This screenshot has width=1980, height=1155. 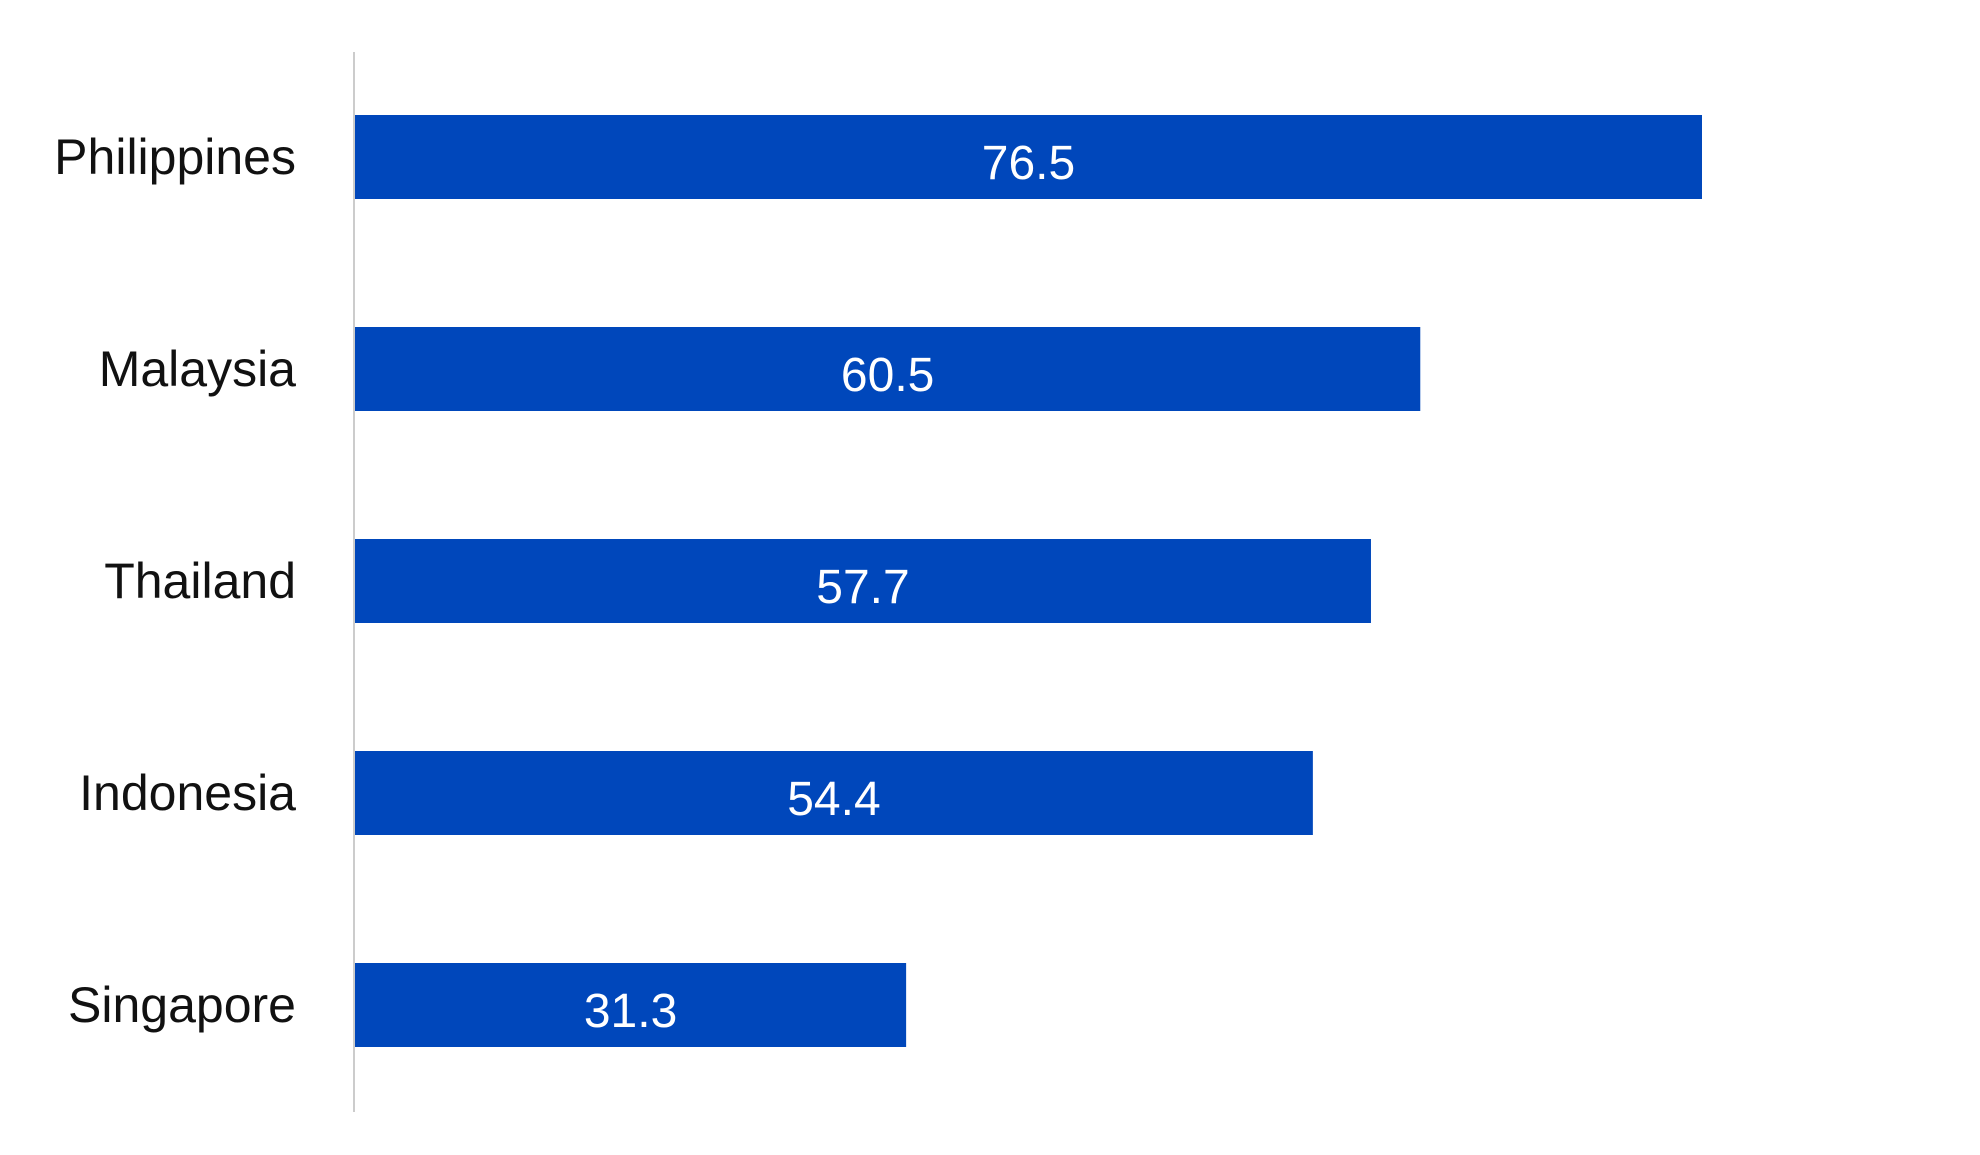 I want to click on category-label-philippines: Philippines, so click(x=175, y=157).